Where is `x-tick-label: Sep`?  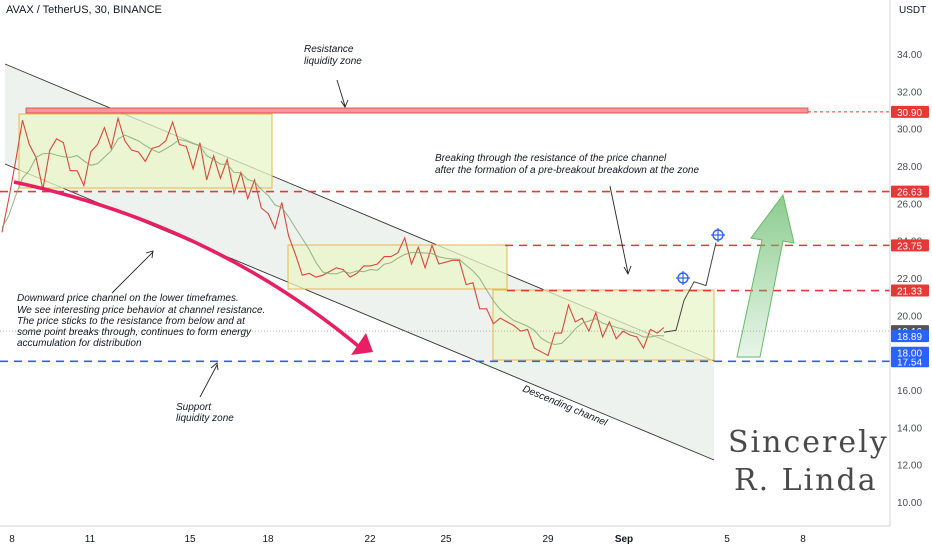
x-tick-label: Sep is located at coordinates (624, 539).